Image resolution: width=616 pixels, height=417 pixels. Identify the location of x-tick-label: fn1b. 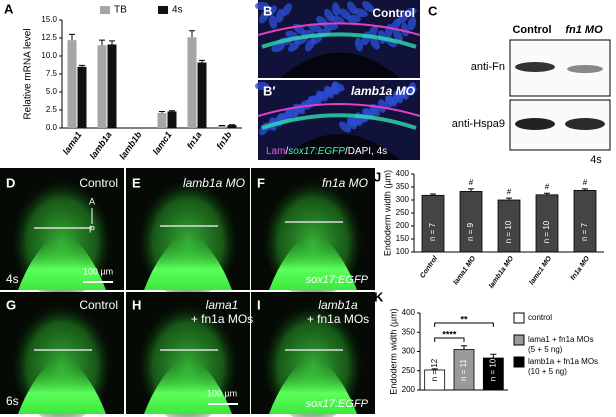
(223, 140).